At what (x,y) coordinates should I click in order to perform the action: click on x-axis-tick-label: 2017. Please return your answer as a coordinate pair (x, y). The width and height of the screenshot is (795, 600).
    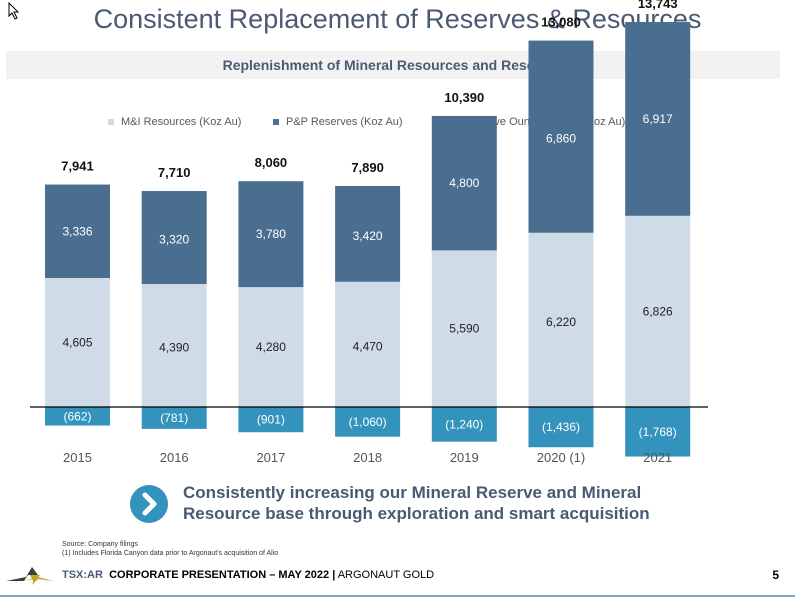
    Looking at the image, I should click on (270, 457).